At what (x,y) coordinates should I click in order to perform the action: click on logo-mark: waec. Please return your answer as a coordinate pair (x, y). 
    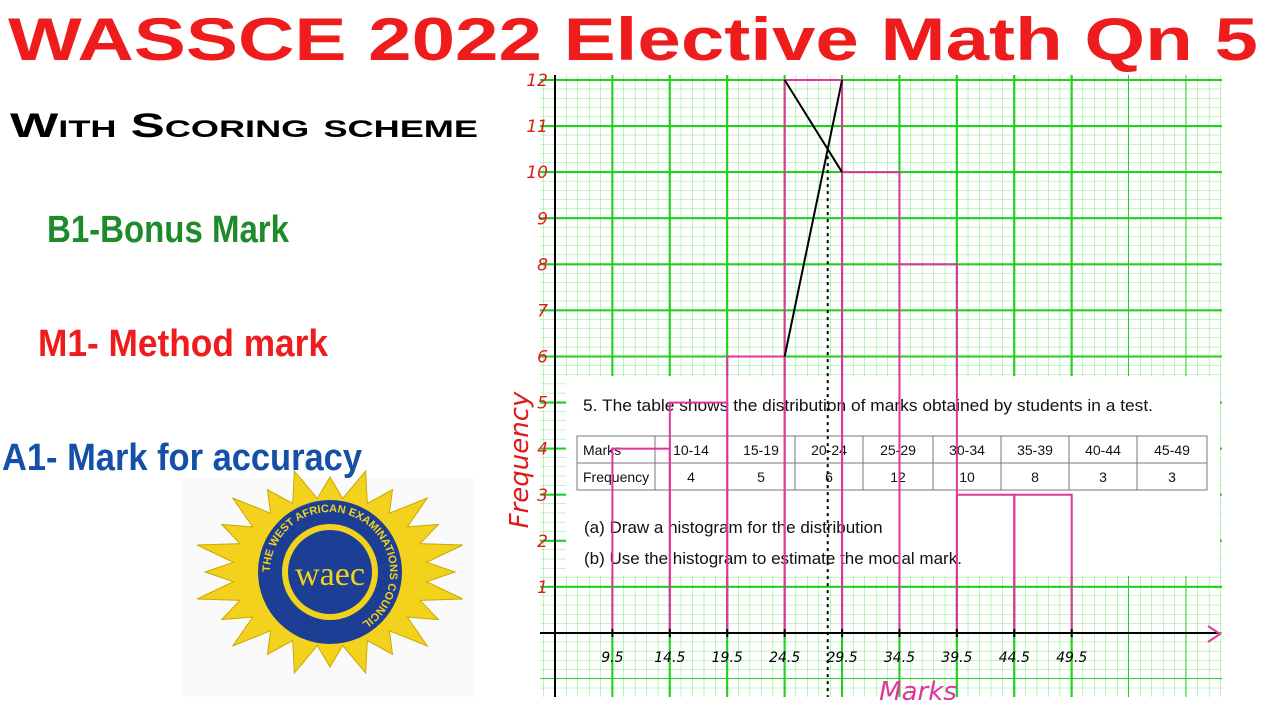
    Looking at the image, I should click on (330, 574).